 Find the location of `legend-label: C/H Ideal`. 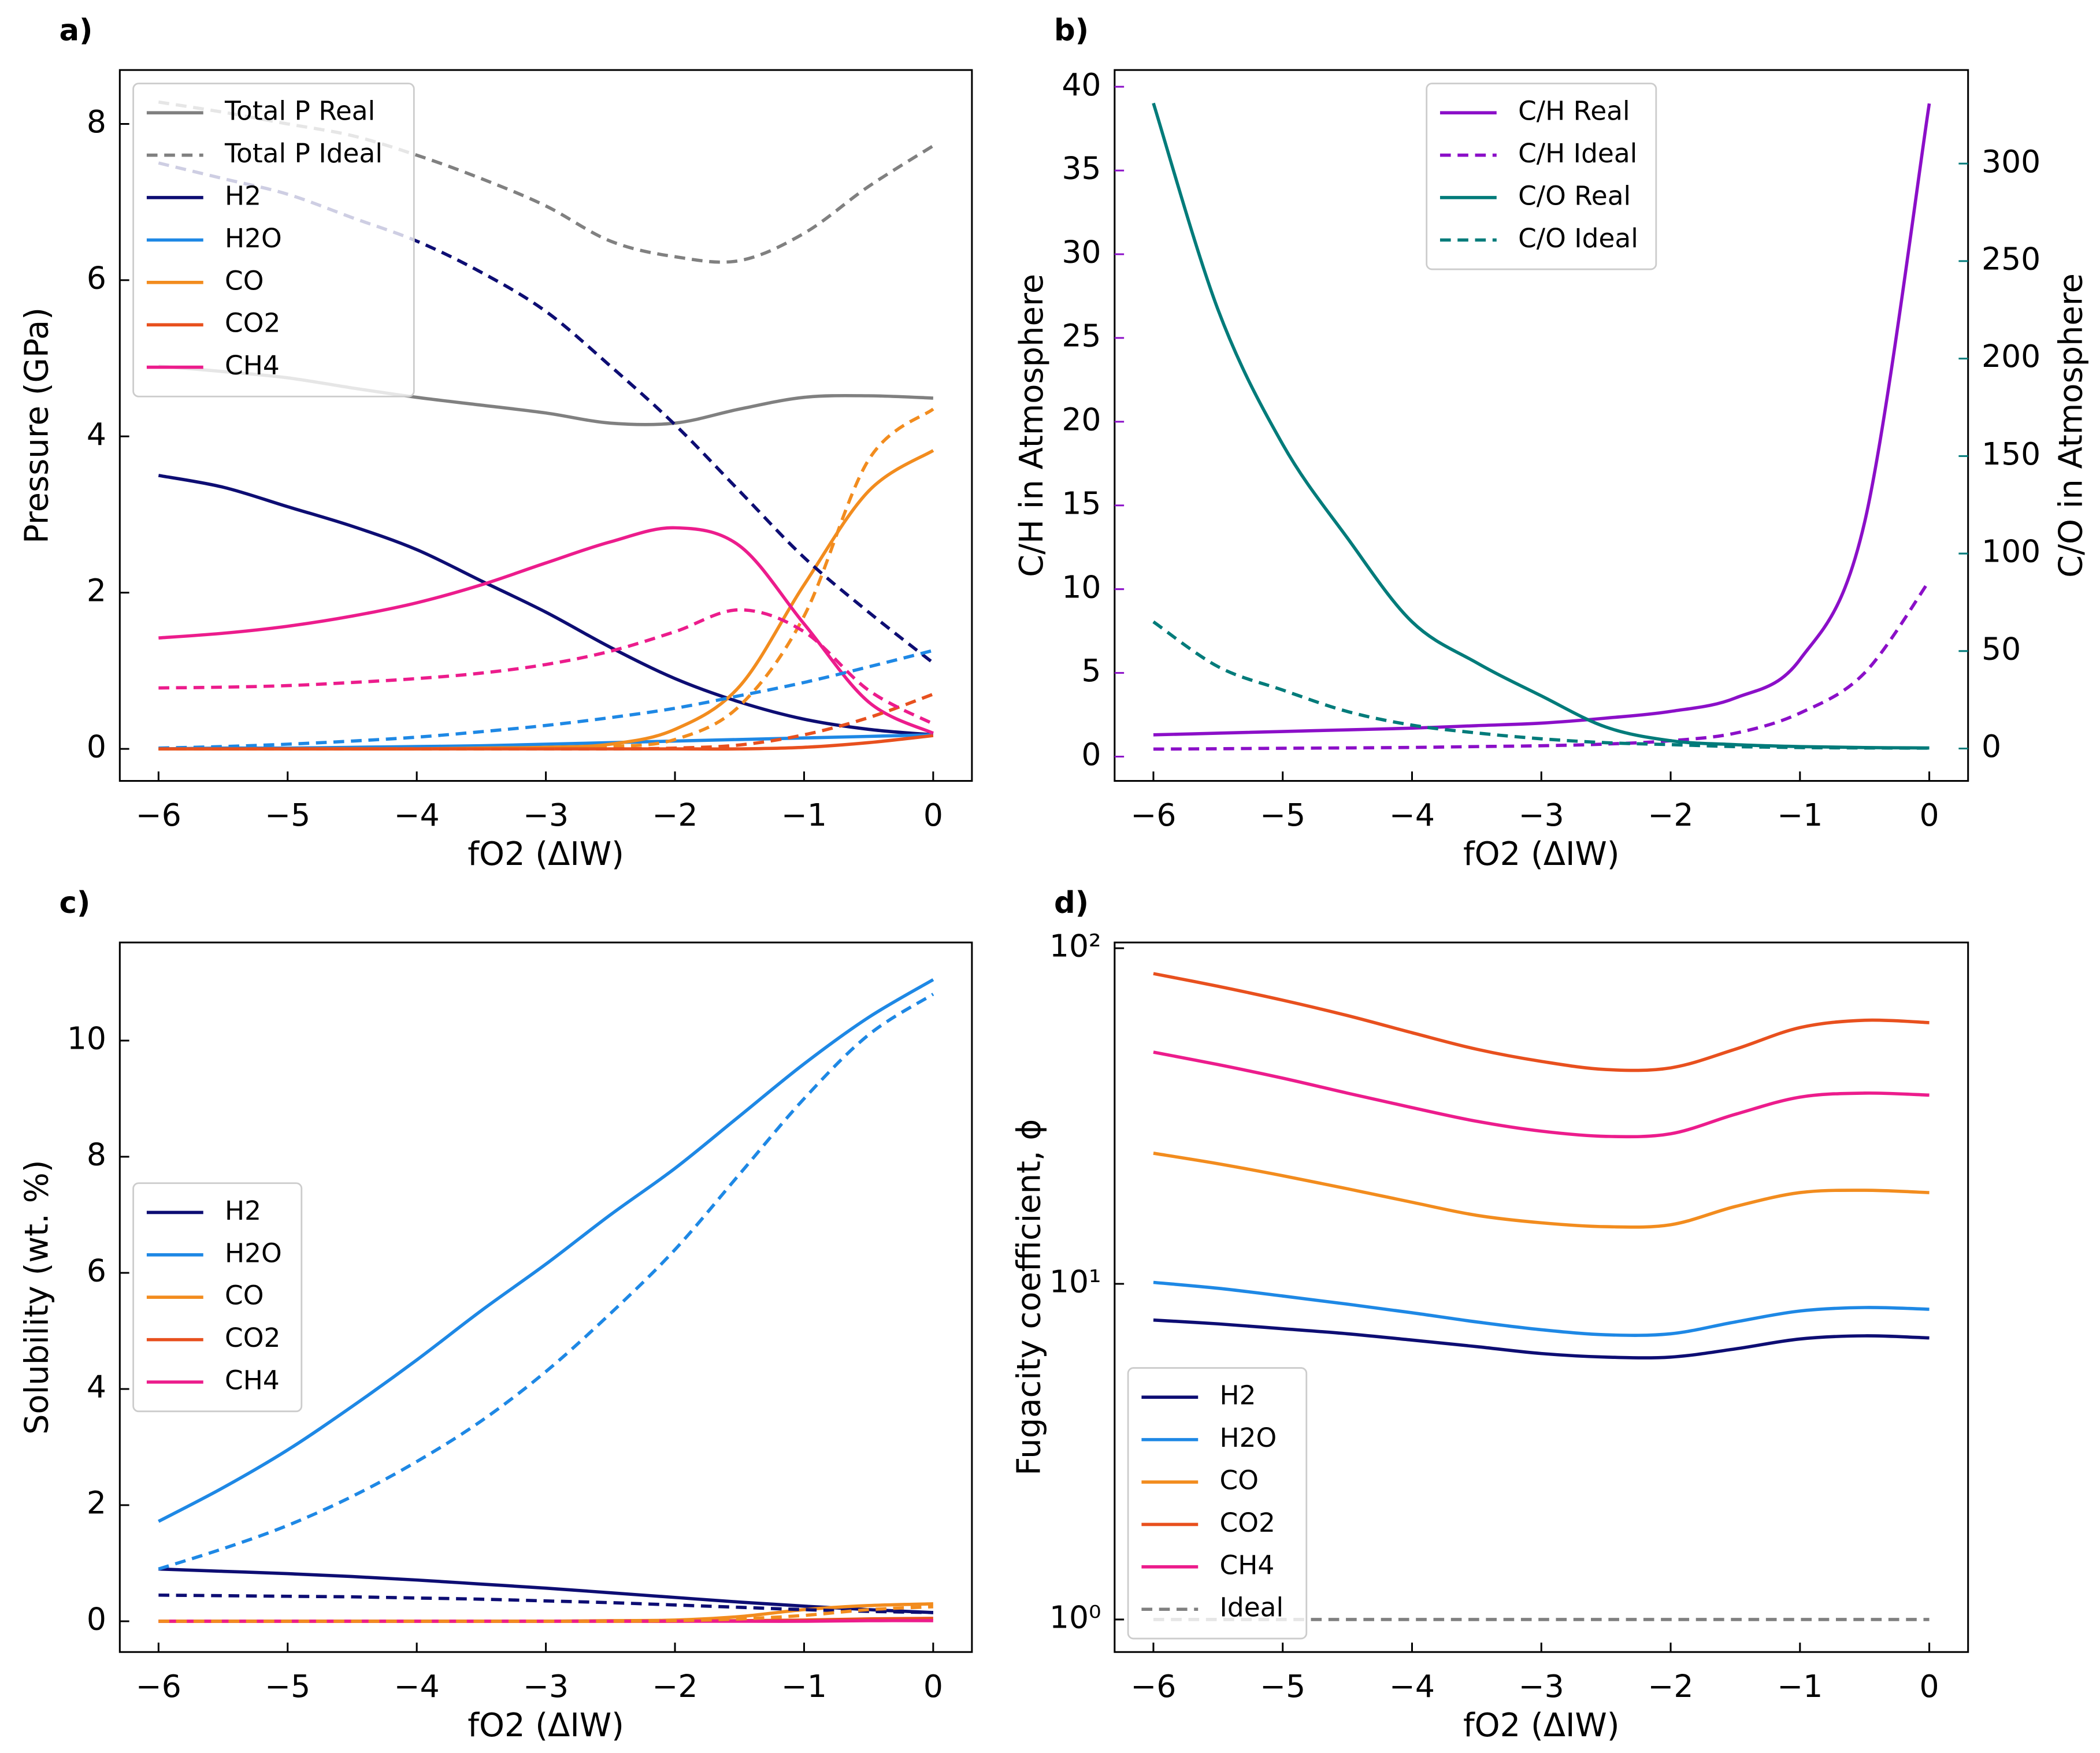

legend-label: C/H Ideal is located at coordinates (1578, 153).